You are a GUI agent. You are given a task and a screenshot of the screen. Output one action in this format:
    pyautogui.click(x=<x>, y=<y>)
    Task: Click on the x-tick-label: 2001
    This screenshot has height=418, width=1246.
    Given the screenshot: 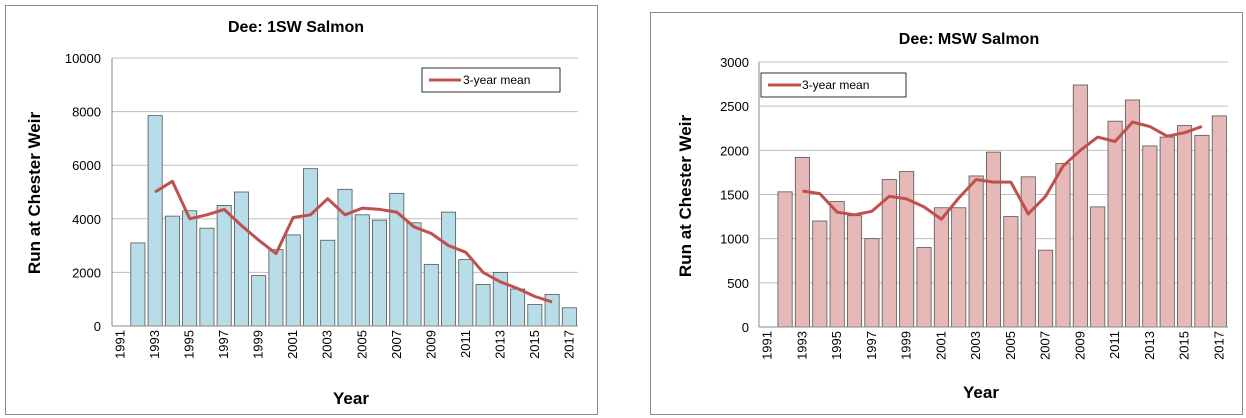 What is the action you would take?
    pyautogui.click(x=940, y=345)
    